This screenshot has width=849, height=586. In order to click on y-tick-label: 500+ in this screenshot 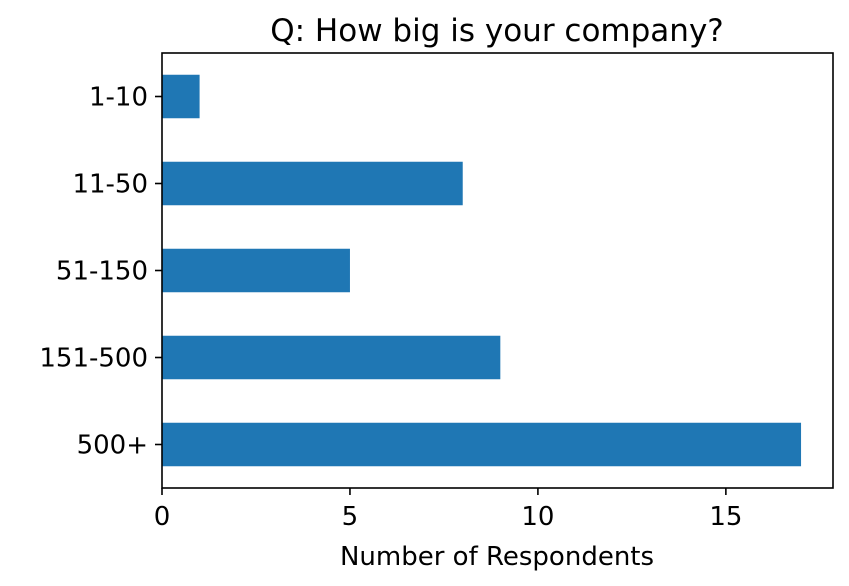, I will do `click(112, 446)`.